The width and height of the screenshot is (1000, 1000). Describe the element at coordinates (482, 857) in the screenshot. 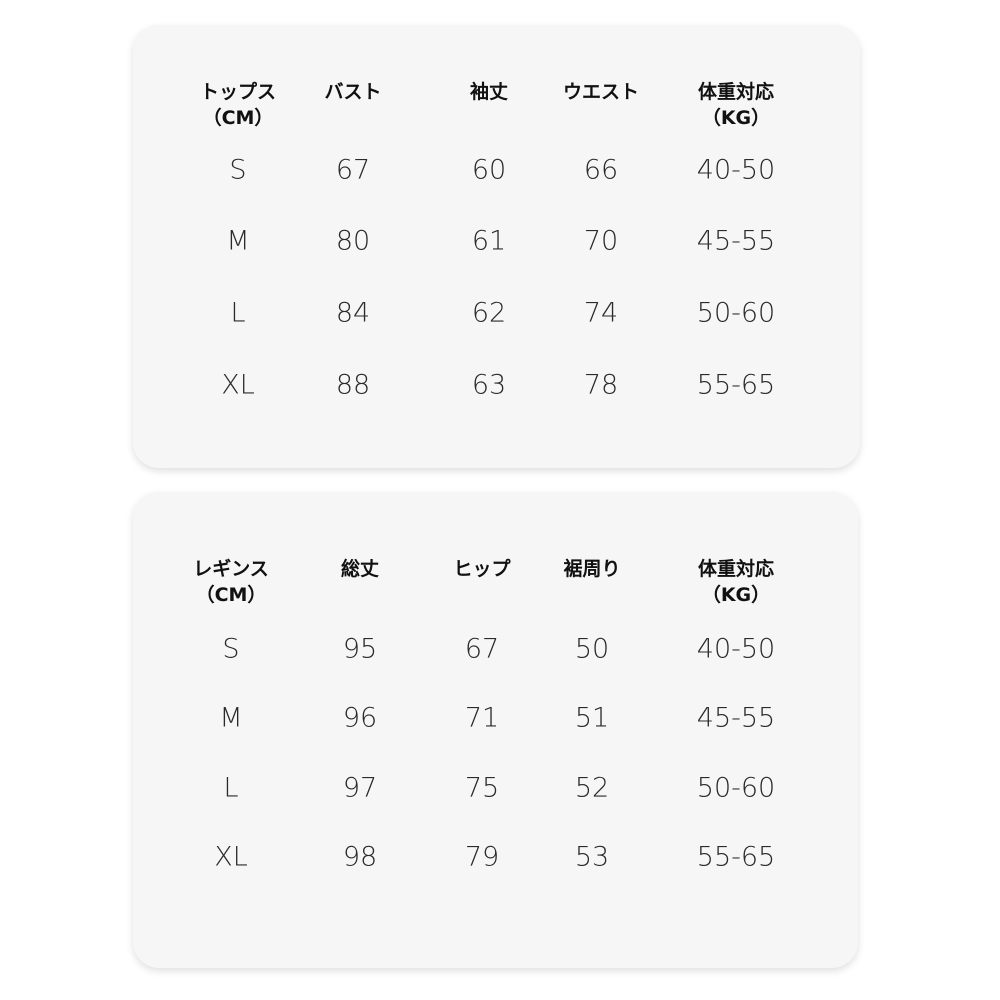

I see `leggings-cell: 79` at that location.